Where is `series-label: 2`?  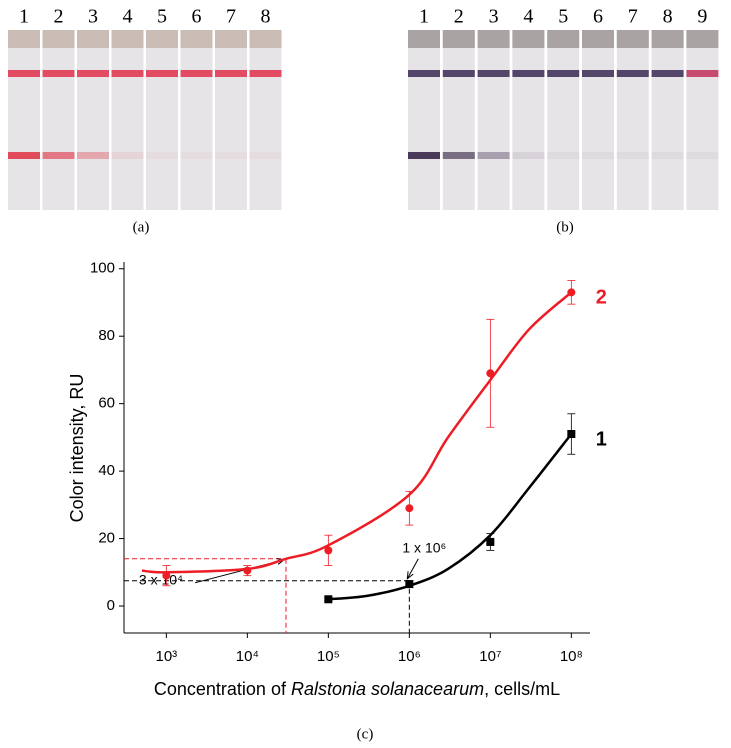
series-label: 2 is located at coordinates (601, 298).